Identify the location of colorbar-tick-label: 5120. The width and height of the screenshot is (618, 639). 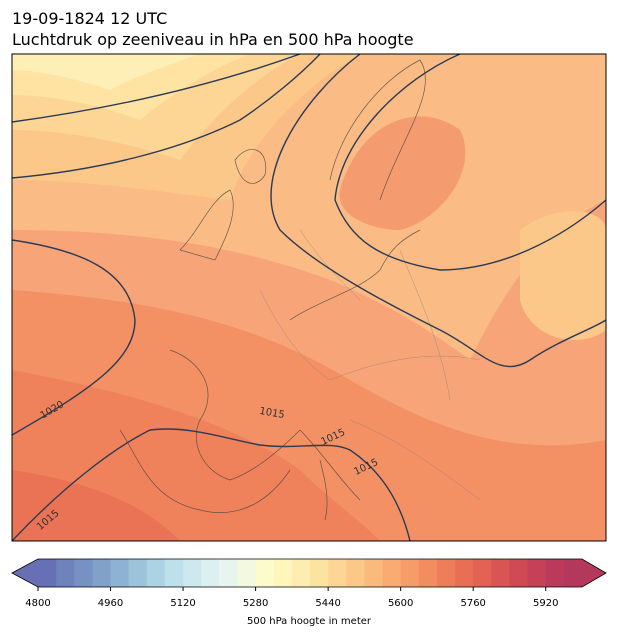
(182, 603).